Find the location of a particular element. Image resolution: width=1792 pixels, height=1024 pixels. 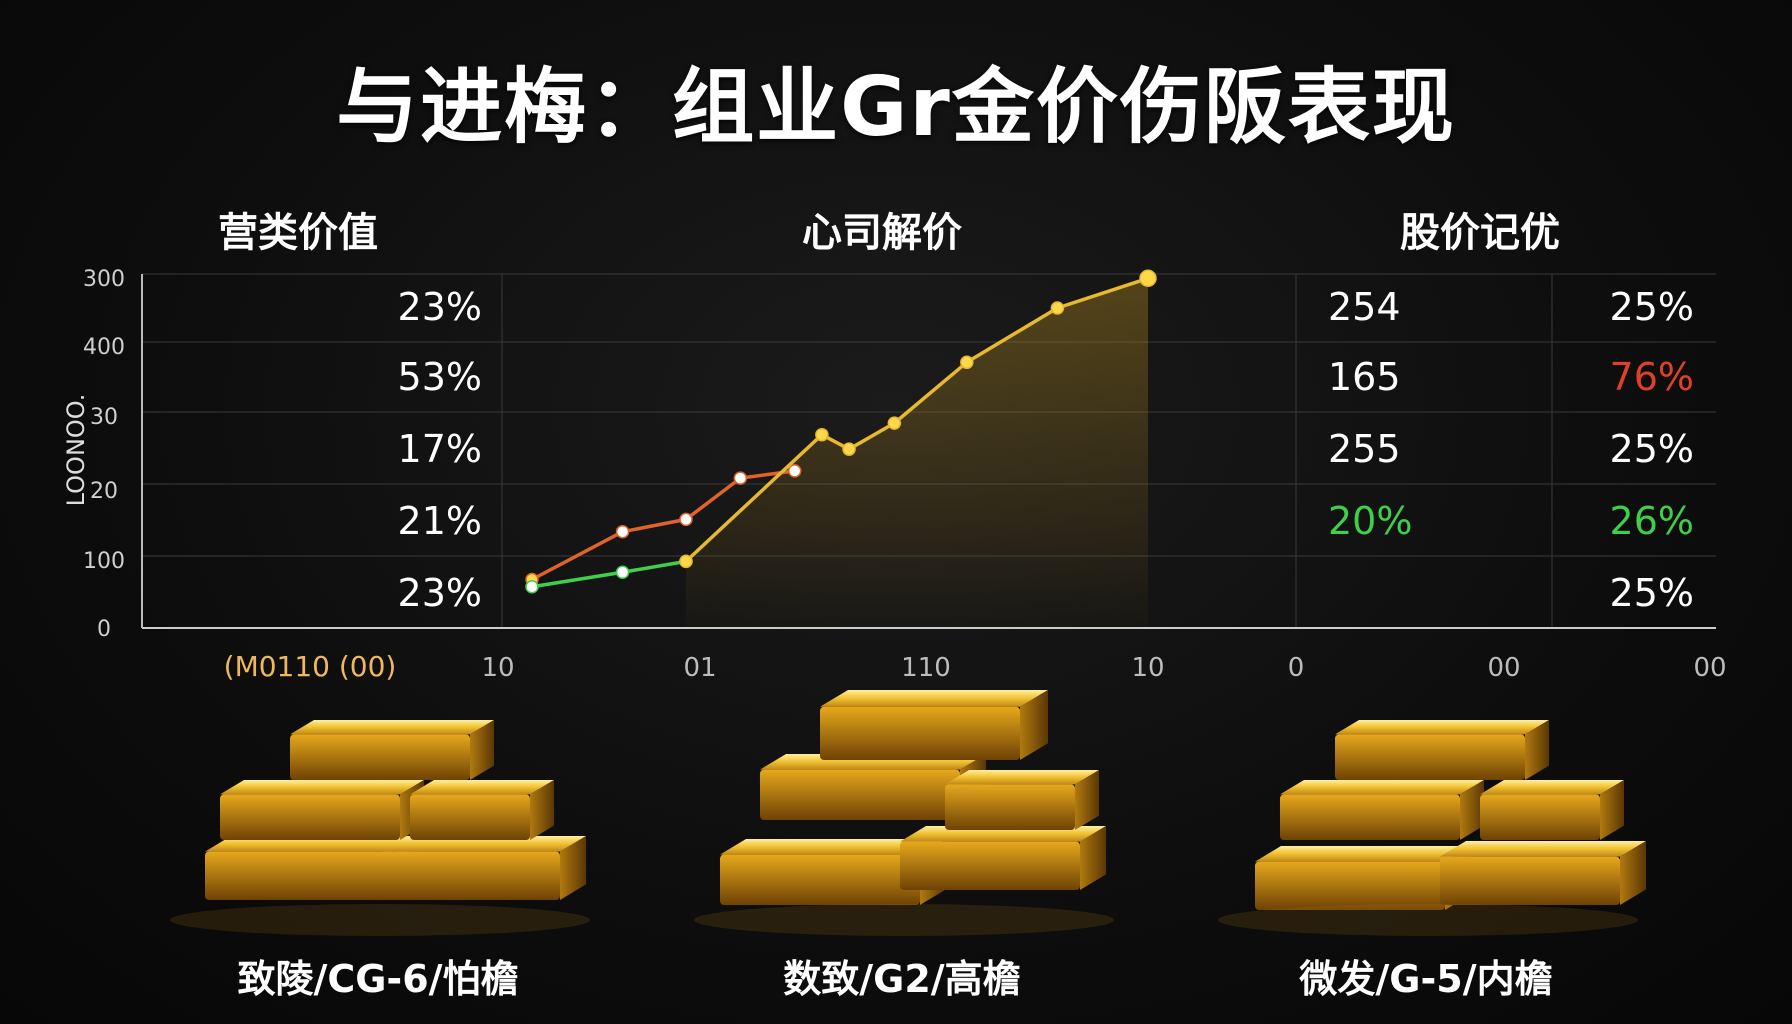

gold-caption-3: 微发/G-5/内檐 is located at coordinates (1426, 979).